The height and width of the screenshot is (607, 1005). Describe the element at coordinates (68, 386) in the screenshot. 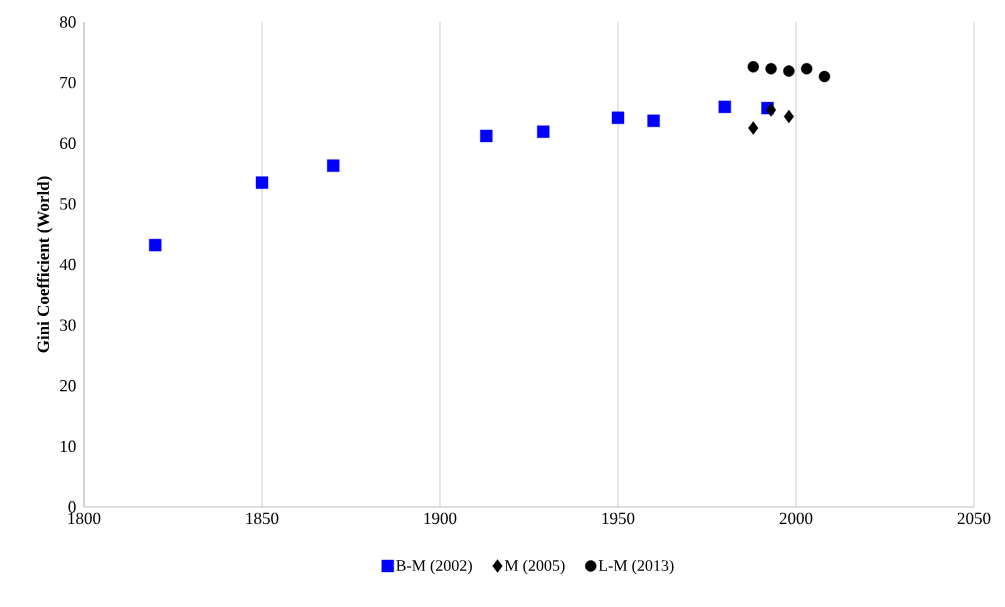

I see `y-tick-label: 20` at that location.